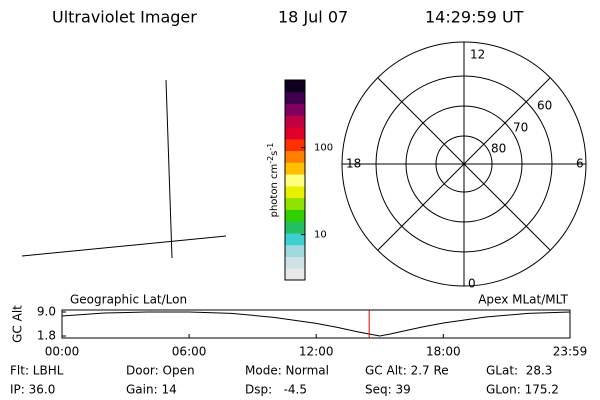  Describe the element at coordinates (523, 300) in the screenshot. I see `panel-label: Apex MLat/MLT` at that location.